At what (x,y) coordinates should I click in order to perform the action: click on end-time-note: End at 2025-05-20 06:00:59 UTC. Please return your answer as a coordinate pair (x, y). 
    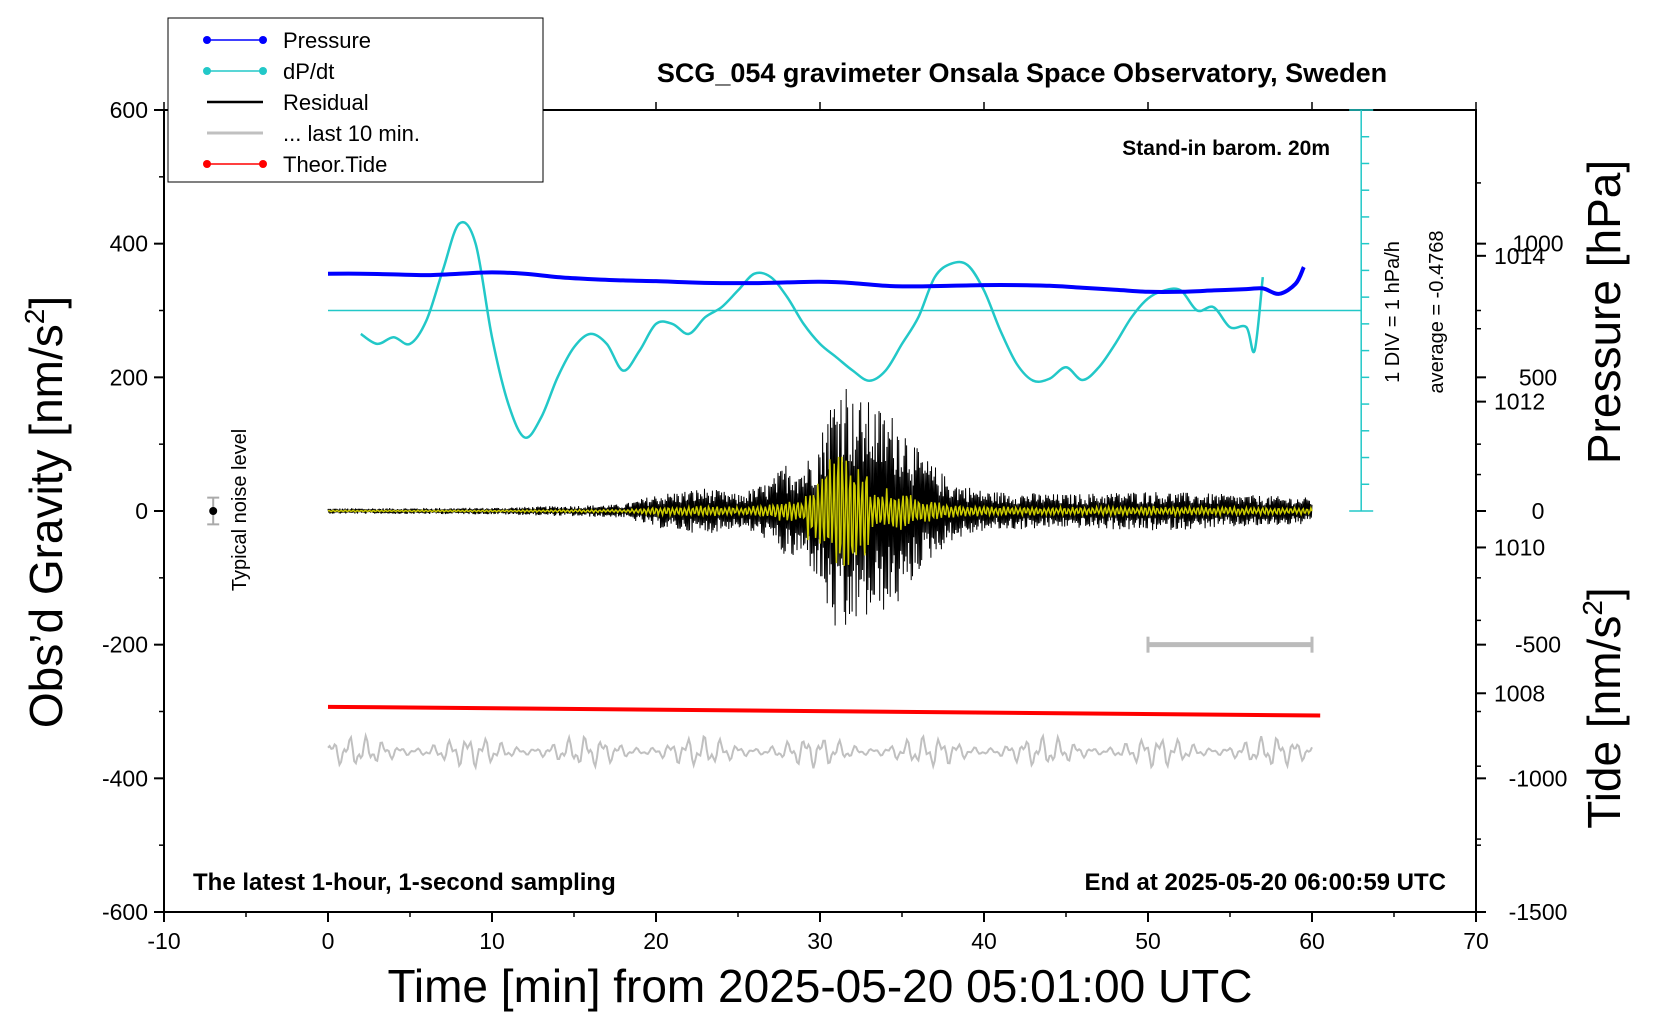
    Looking at the image, I should click on (1266, 882).